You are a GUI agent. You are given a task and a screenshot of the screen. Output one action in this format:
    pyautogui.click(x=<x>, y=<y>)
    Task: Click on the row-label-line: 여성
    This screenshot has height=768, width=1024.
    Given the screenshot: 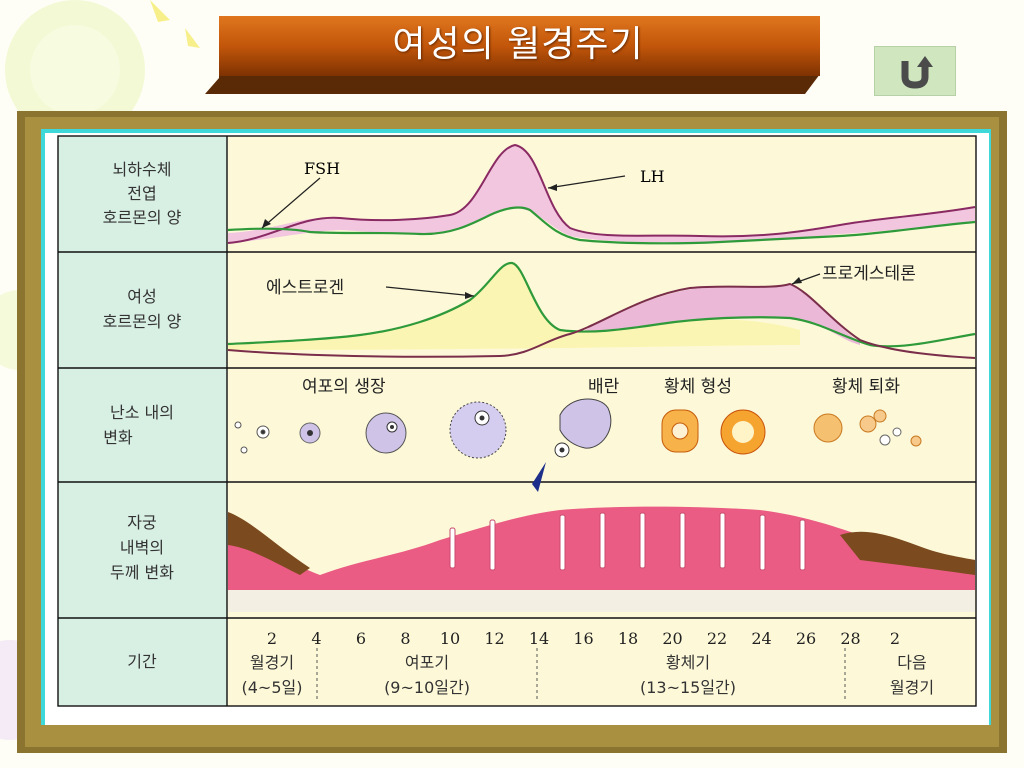 What is the action you would take?
    pyautogui.click(x=141, y=296)
    